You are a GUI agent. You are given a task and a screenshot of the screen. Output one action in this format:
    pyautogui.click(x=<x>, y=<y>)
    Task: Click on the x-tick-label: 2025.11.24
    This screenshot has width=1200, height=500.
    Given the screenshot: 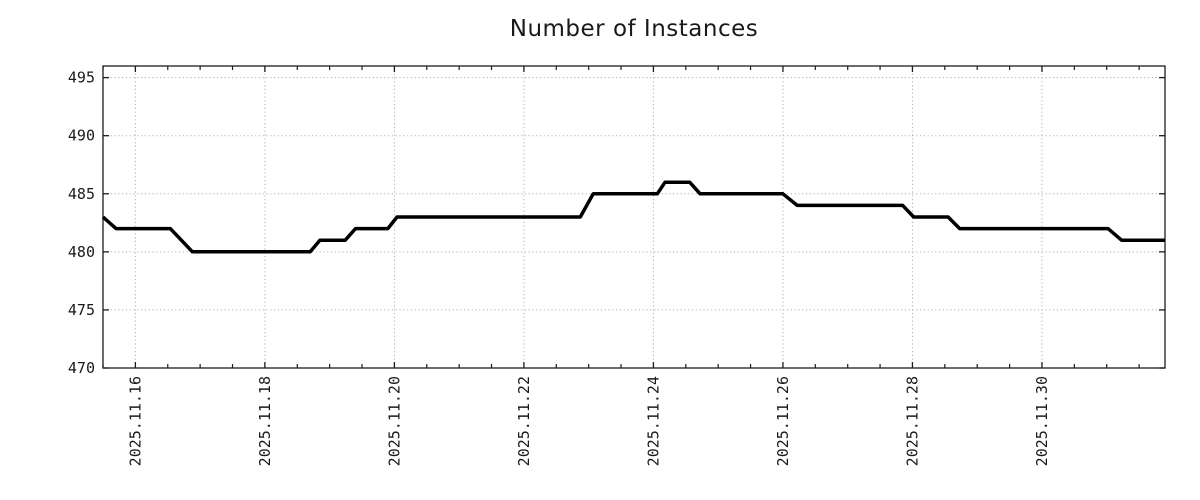 What is the action you would take?
    pyautogui.click(x=653, y=421)
    